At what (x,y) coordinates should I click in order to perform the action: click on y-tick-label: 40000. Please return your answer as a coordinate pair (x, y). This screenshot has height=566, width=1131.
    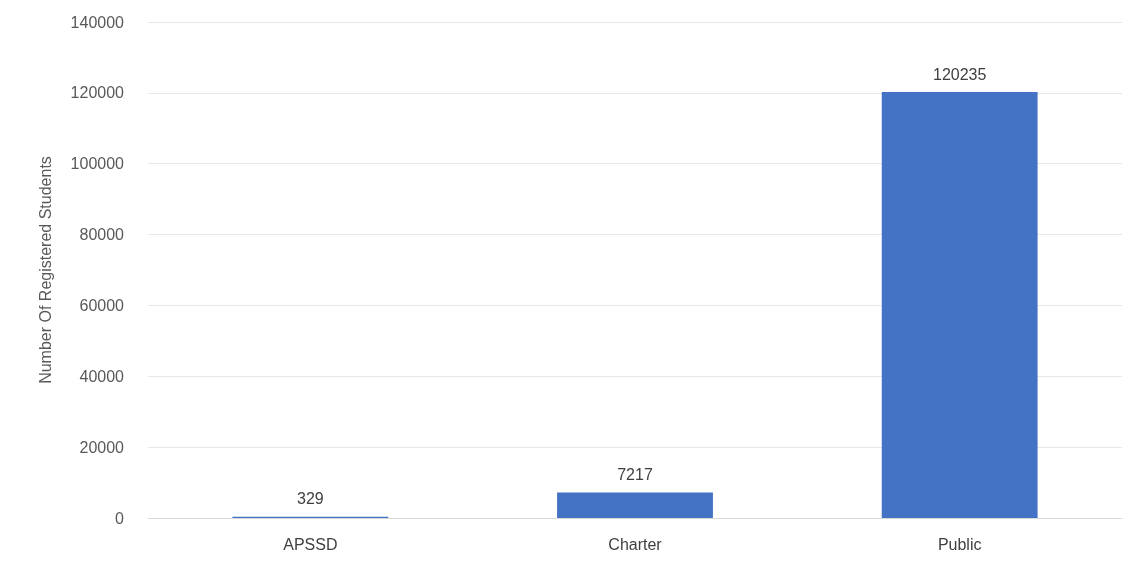
    Looking at the image, I should click on (102, 376).